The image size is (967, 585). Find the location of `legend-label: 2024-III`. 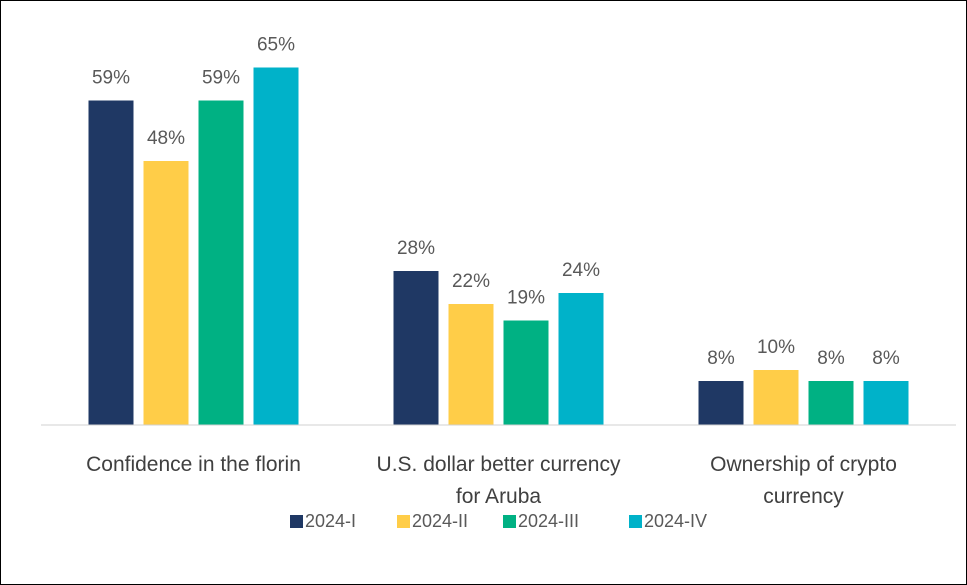

legend-label: 2024-III is located at coordinates (548, 521).